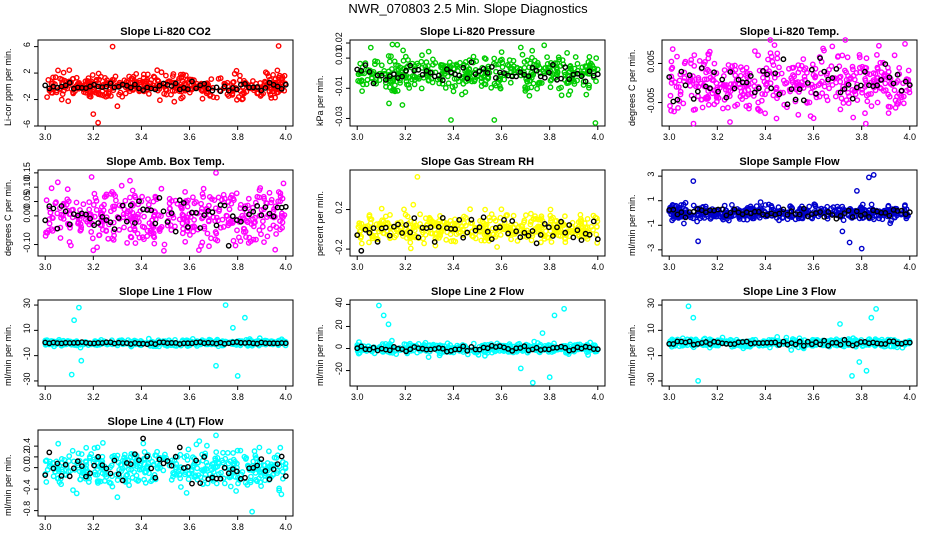  I want to click on series-points, so click(478, 213).